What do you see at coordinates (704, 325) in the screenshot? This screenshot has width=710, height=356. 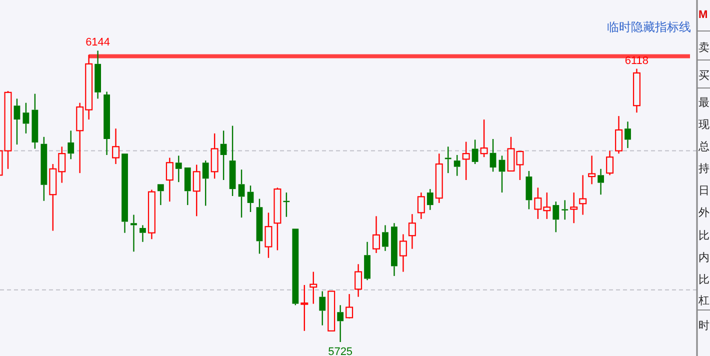 I see `text: 时` at bounding box center [704, 325].